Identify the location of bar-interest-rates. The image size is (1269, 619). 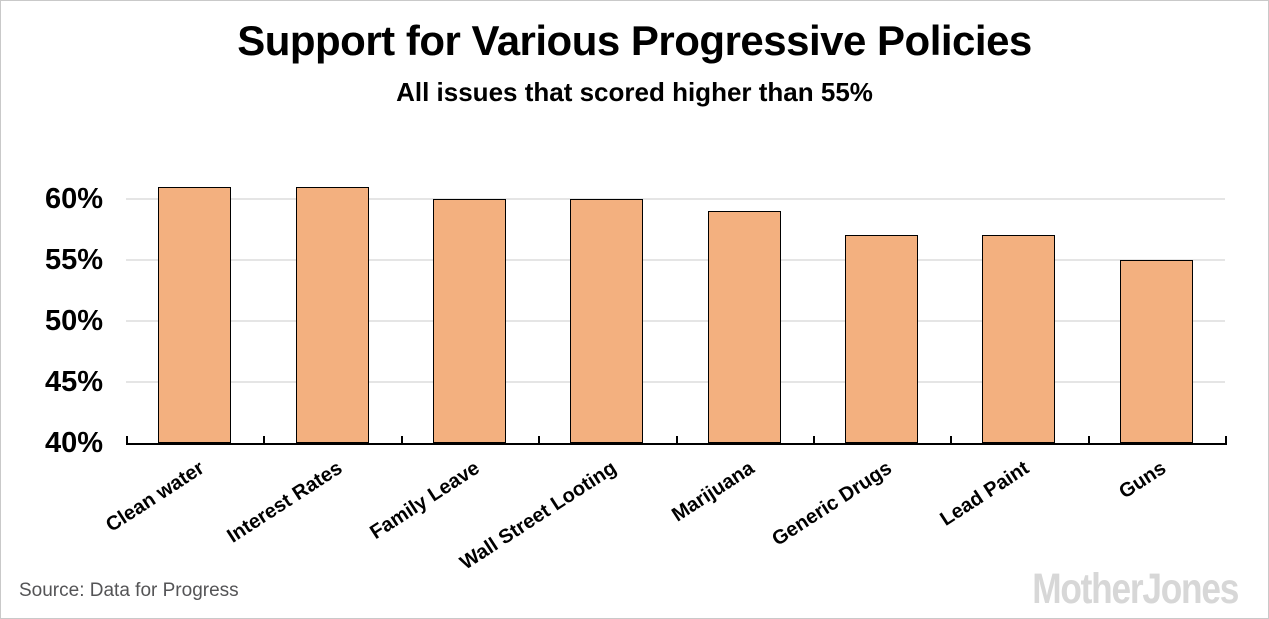
(332, 314).